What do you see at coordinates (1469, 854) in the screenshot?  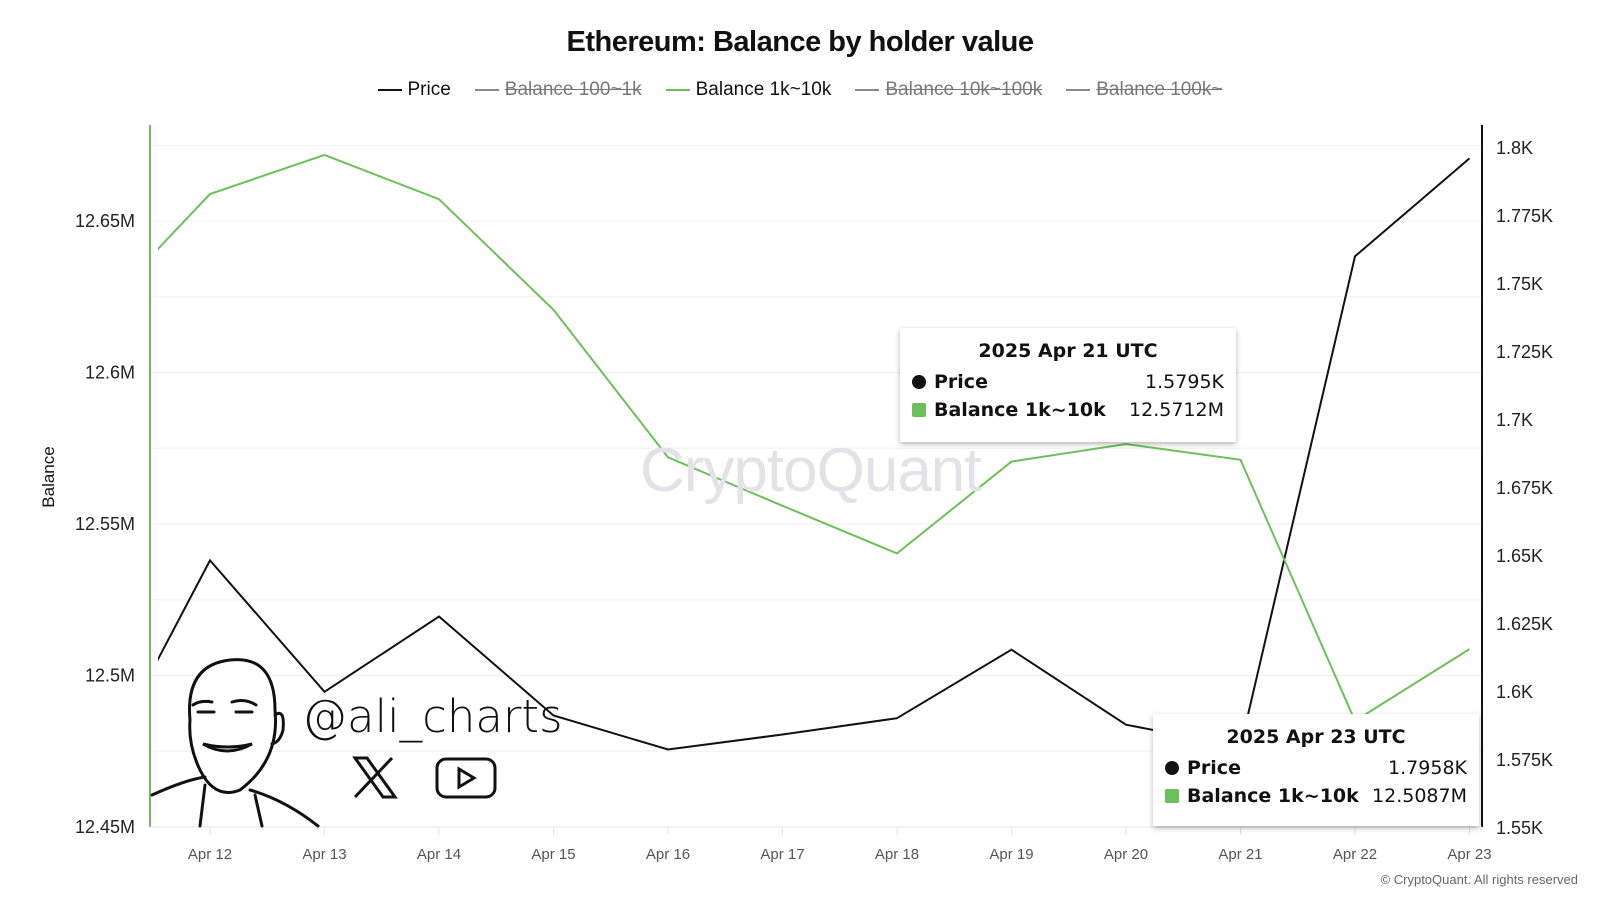 I see `x-tick-label: Apr 23` at bounding box center [1469, 854].